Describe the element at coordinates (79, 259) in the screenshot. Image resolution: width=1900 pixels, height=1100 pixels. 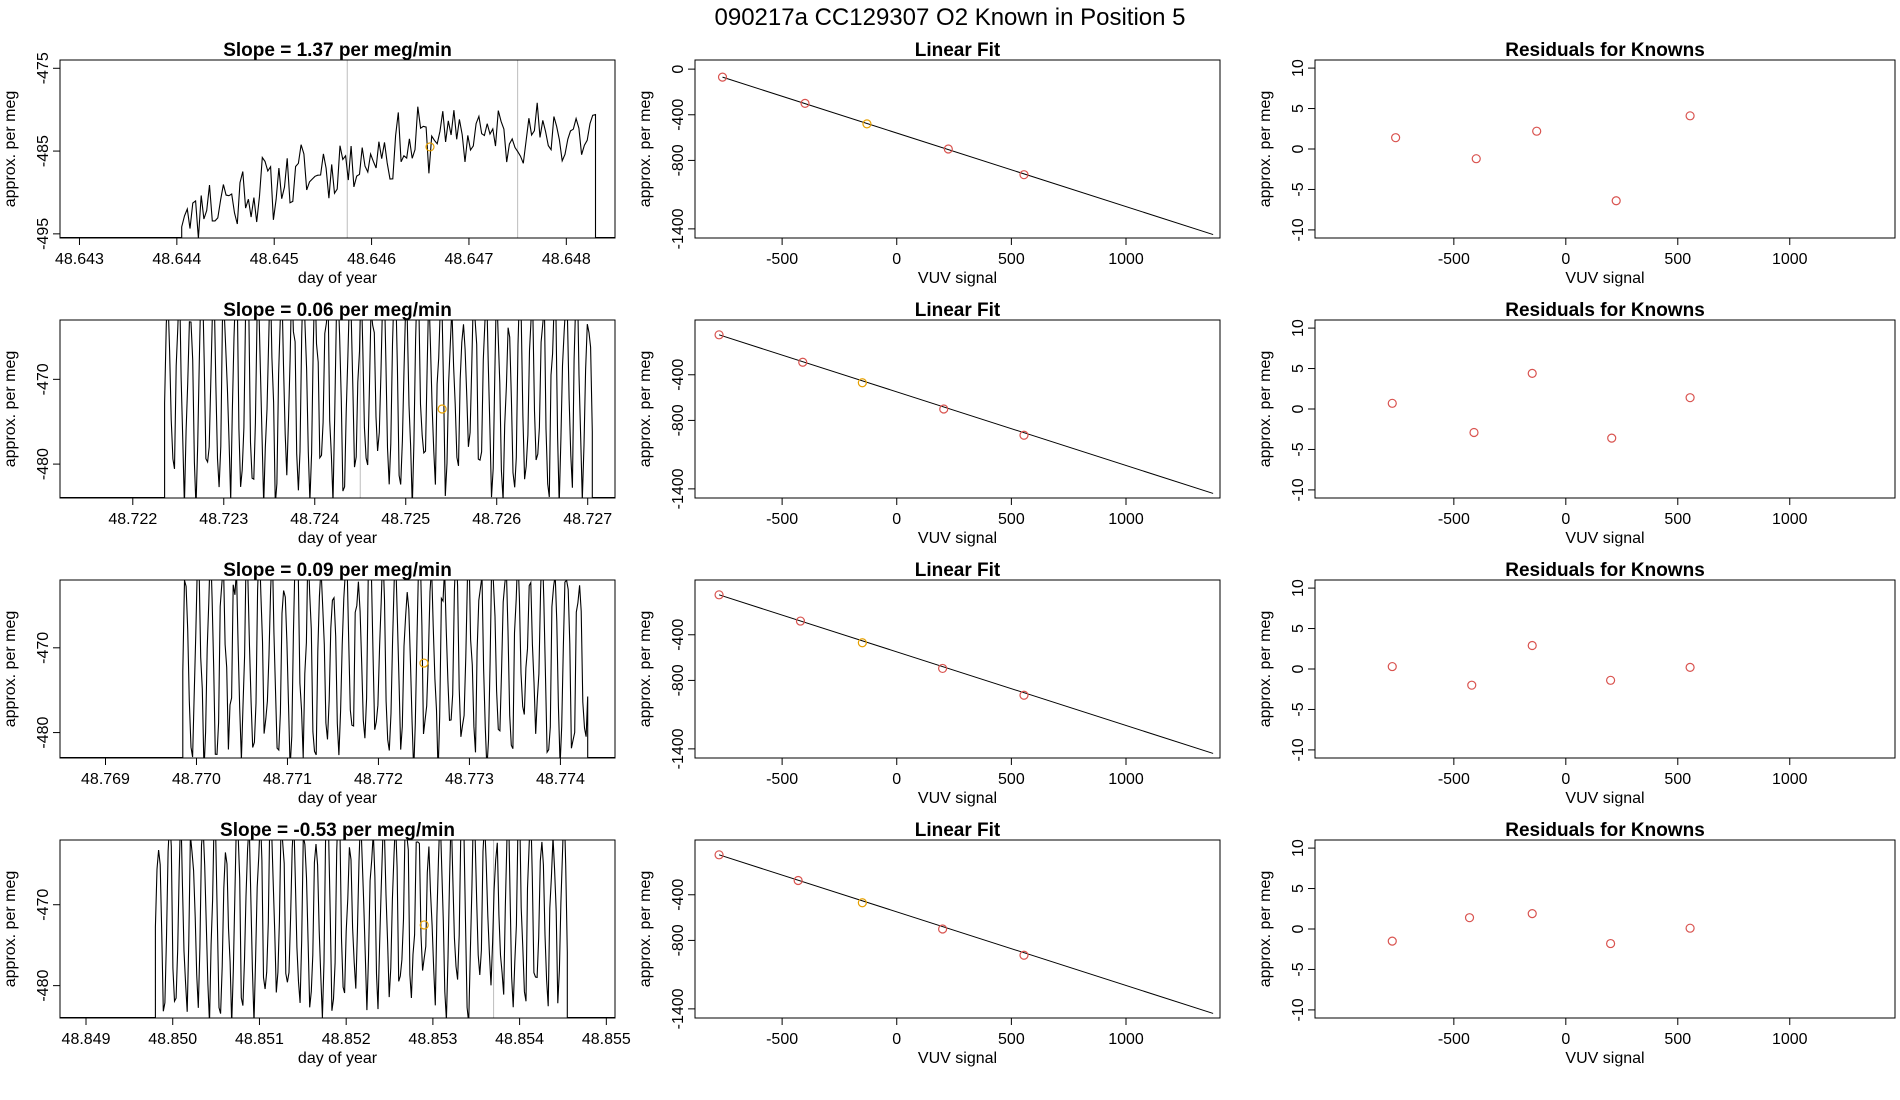
I see `x-tick-label: 48.643` at that location.